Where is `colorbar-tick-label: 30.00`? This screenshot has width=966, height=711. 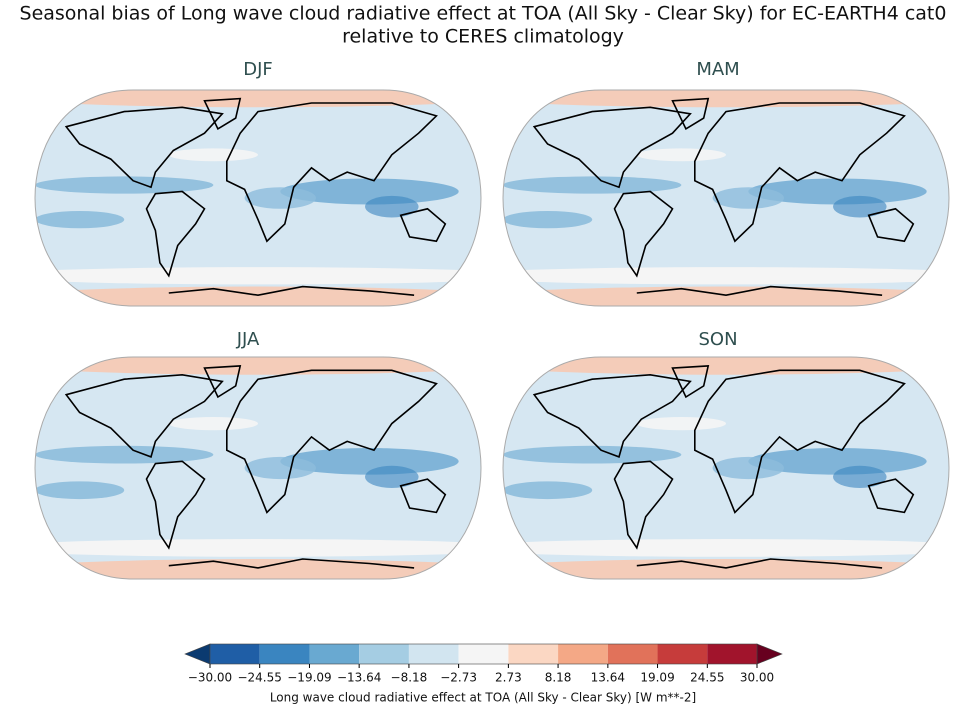 colorbar-tick-label: 30.00 is located at coordinates (757, 678).